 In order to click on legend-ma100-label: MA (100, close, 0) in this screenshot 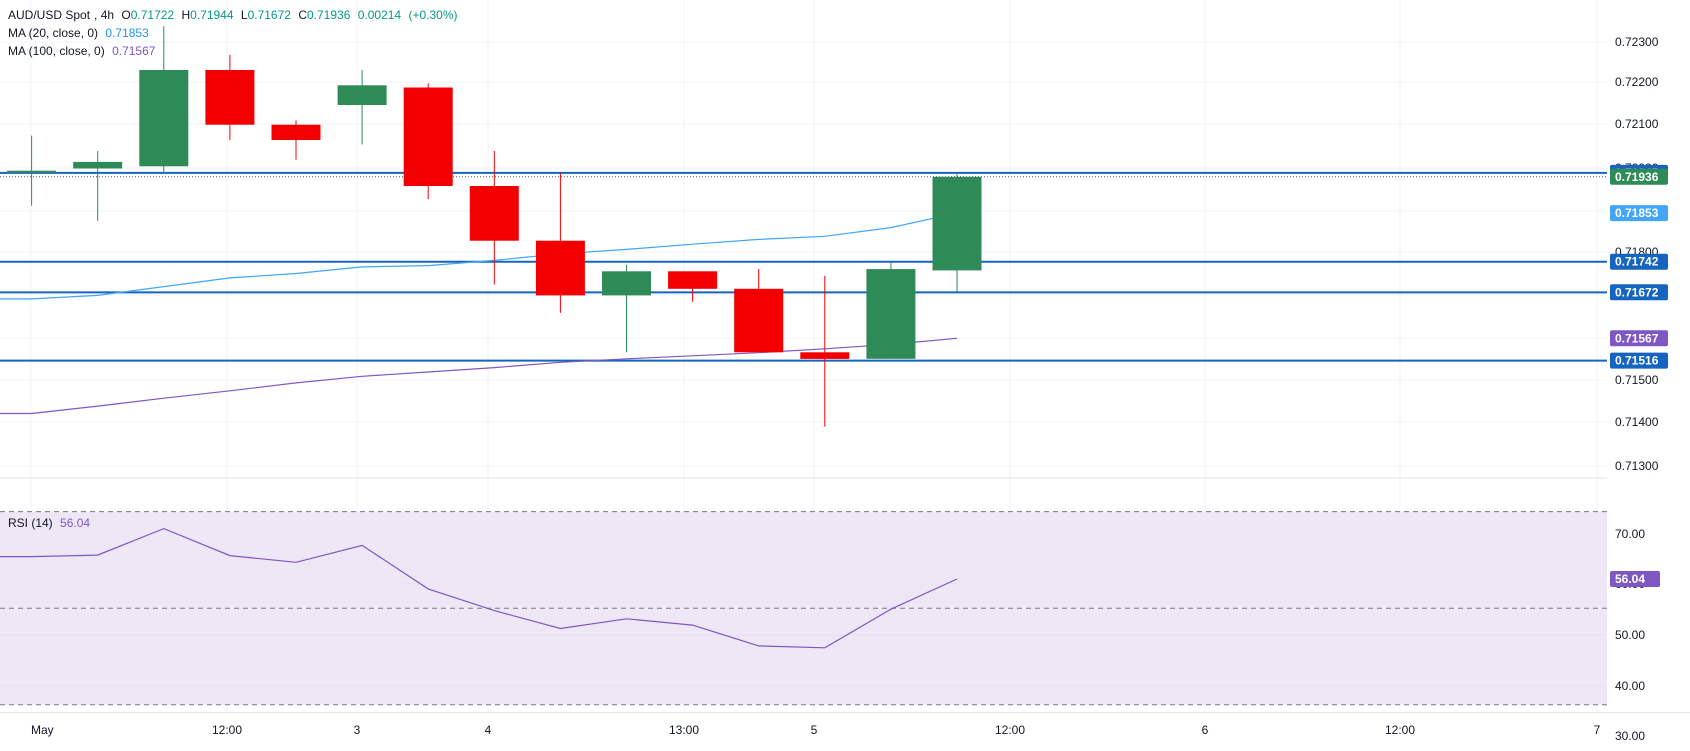, I will do `click(56, 51)`.